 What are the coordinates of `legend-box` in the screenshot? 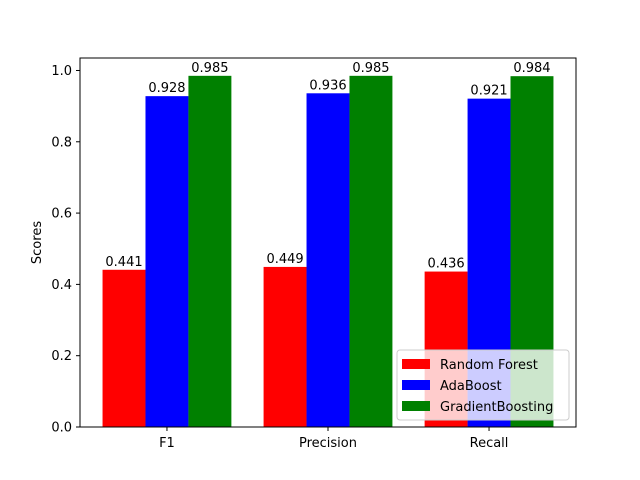 It's located at (483, 385).